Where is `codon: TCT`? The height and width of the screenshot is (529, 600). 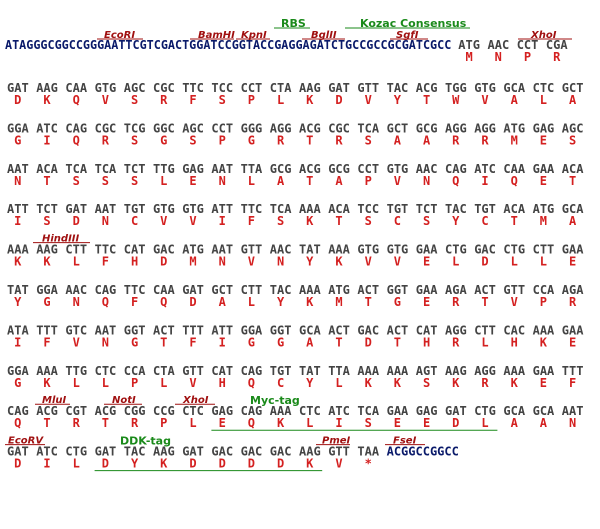
codon: TCT is located at coordinates (47, 209).